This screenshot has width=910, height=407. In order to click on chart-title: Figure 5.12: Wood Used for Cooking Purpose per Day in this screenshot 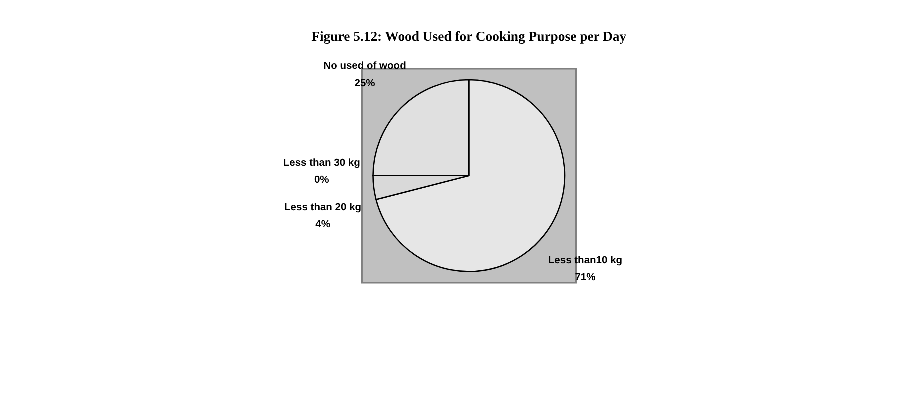, I will do `click(469, 36)`.